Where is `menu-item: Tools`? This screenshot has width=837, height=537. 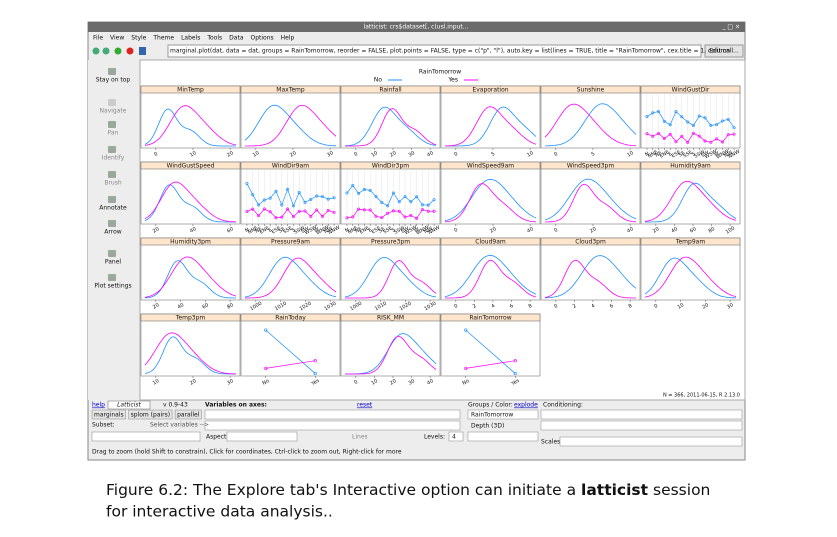 menu-item: Tools is located at coordinates (214, 38).